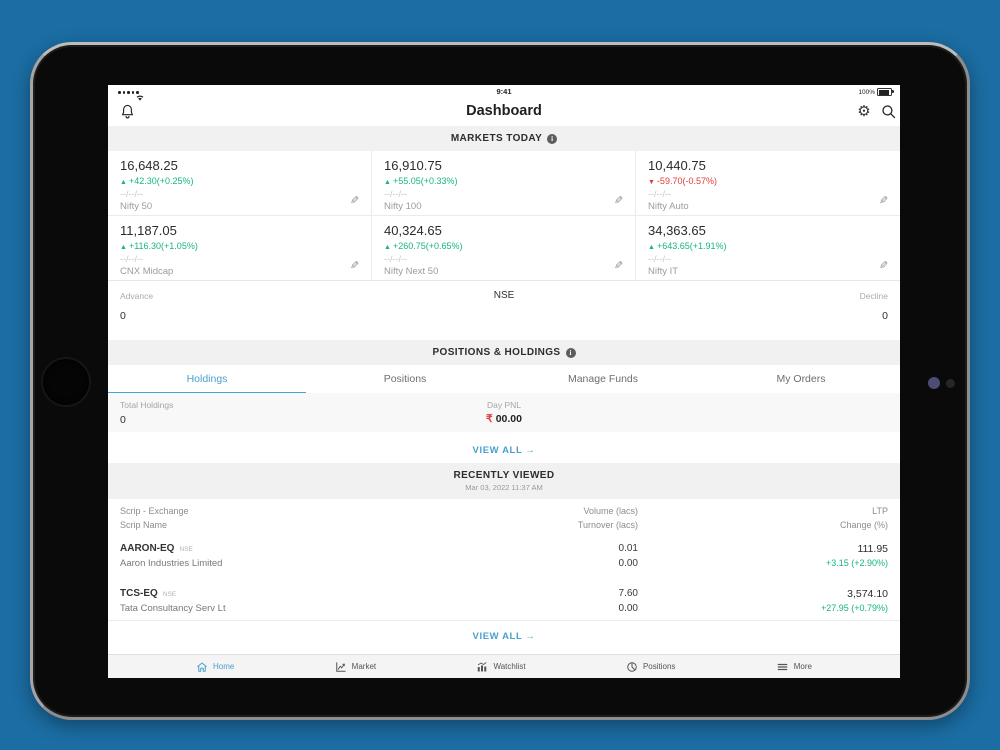  I want to click on nav-item-positions: Positions, so click(650, 667).